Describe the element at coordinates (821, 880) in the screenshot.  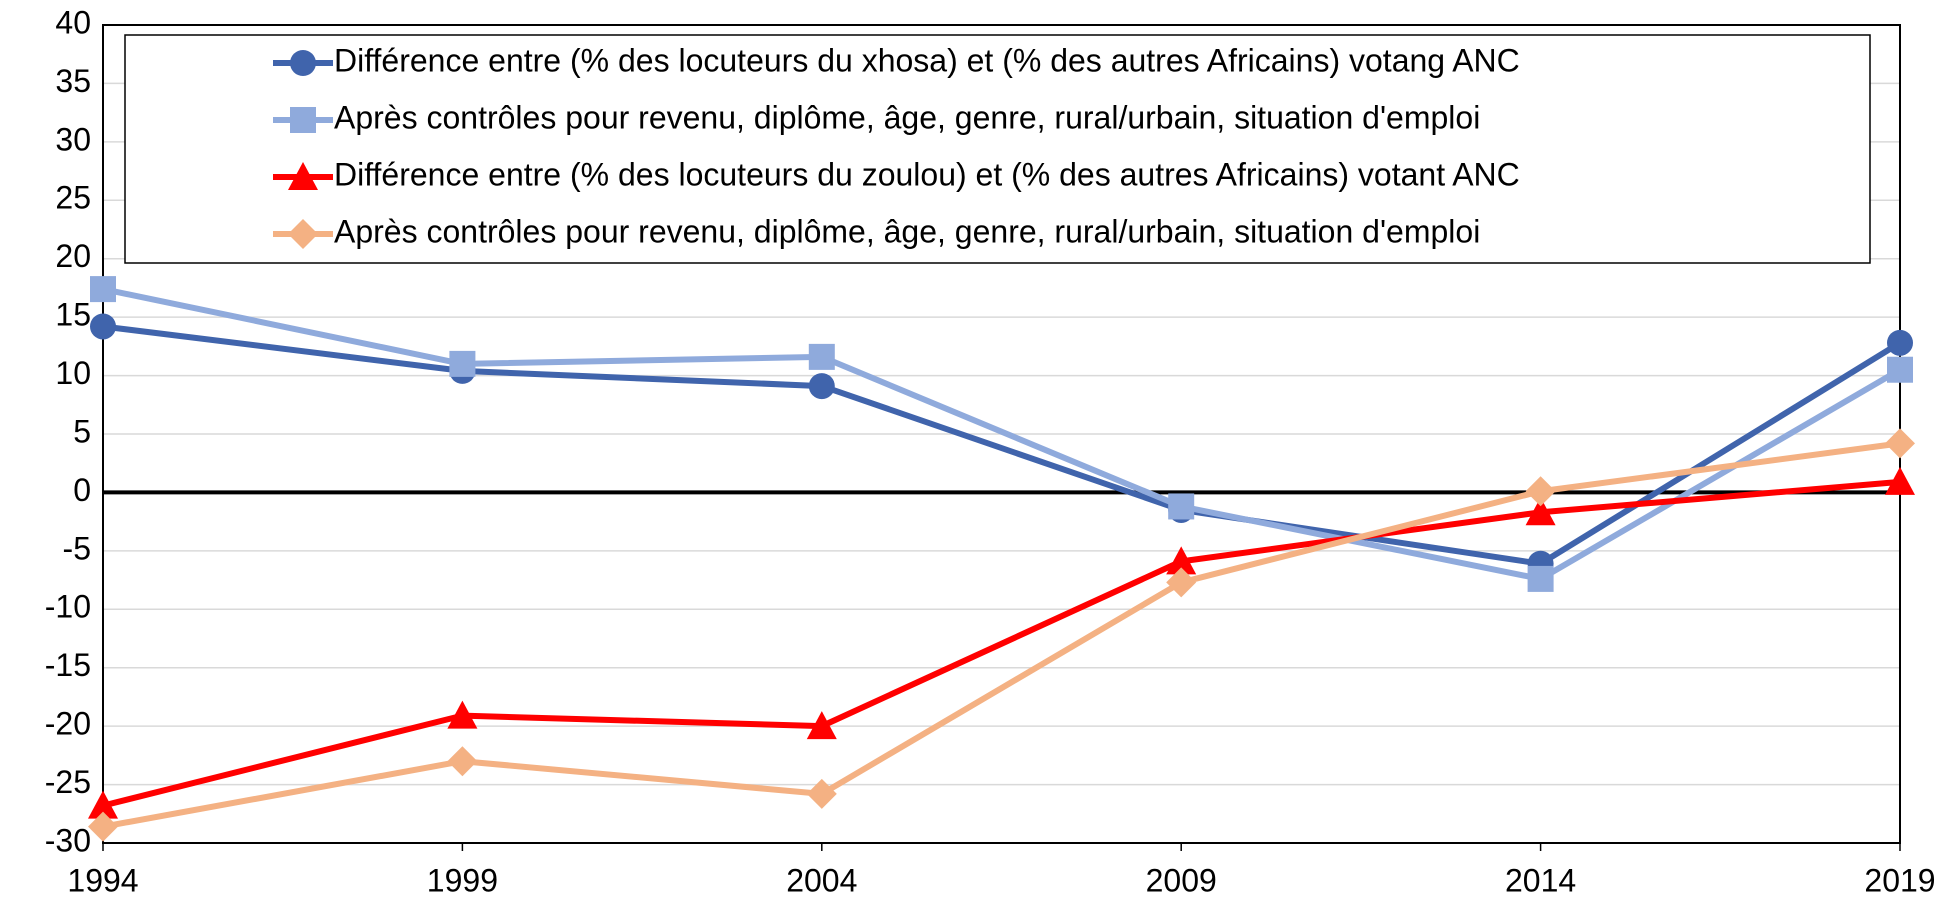
I see `x-tick-label: 2004` at that location.